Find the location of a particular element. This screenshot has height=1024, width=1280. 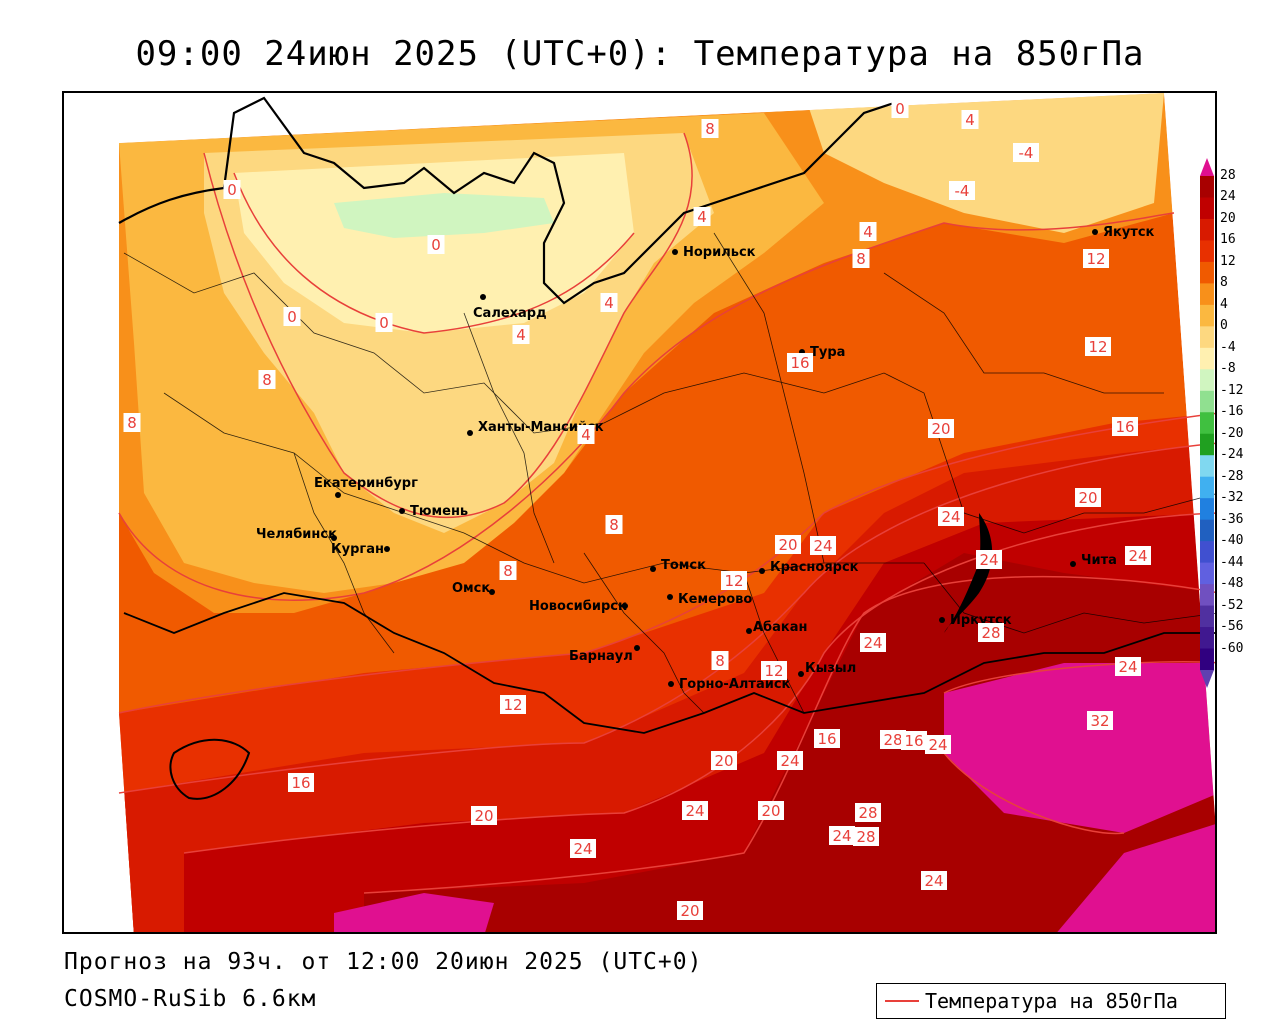

city-label: Екатеринбург is located at coordinates (366, 483).